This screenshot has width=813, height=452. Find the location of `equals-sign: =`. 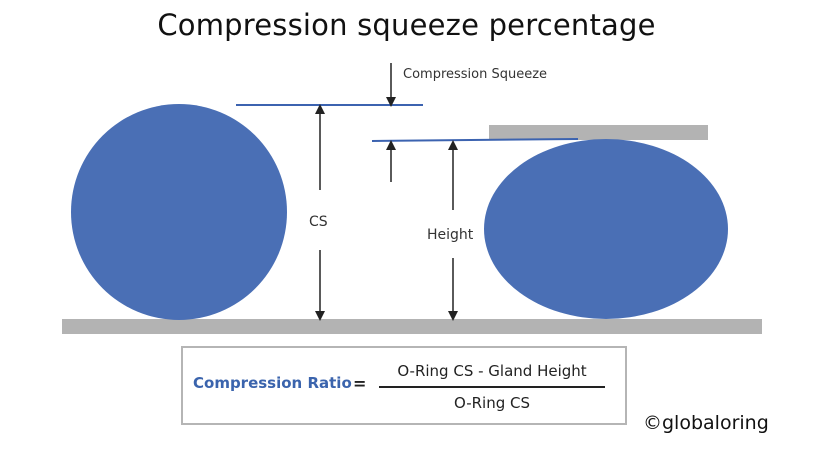

equals-sign: = is located at coordinates (360, 383).